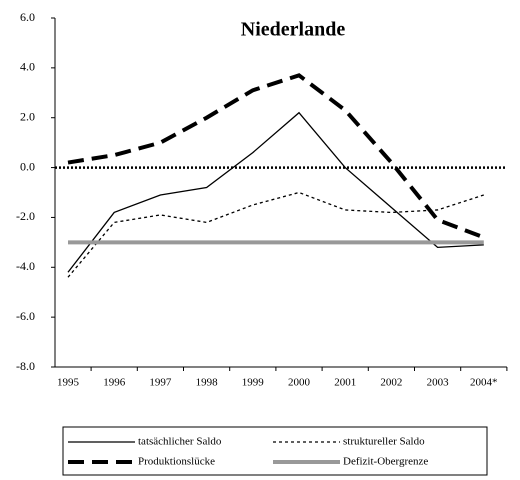 Image resolution: width=520 pixels, height=480 pixels. Describe the element at coordinates (27, 67) in the screenshot. I see `y-tick-label: 4.0` at that location.